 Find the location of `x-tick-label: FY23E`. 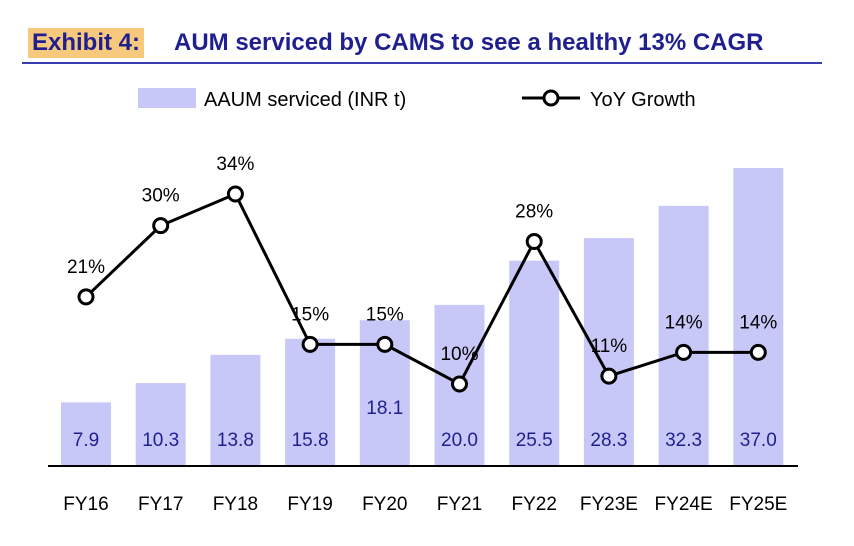

x-tick-label: FY23E is located at coordinates (609, 504).